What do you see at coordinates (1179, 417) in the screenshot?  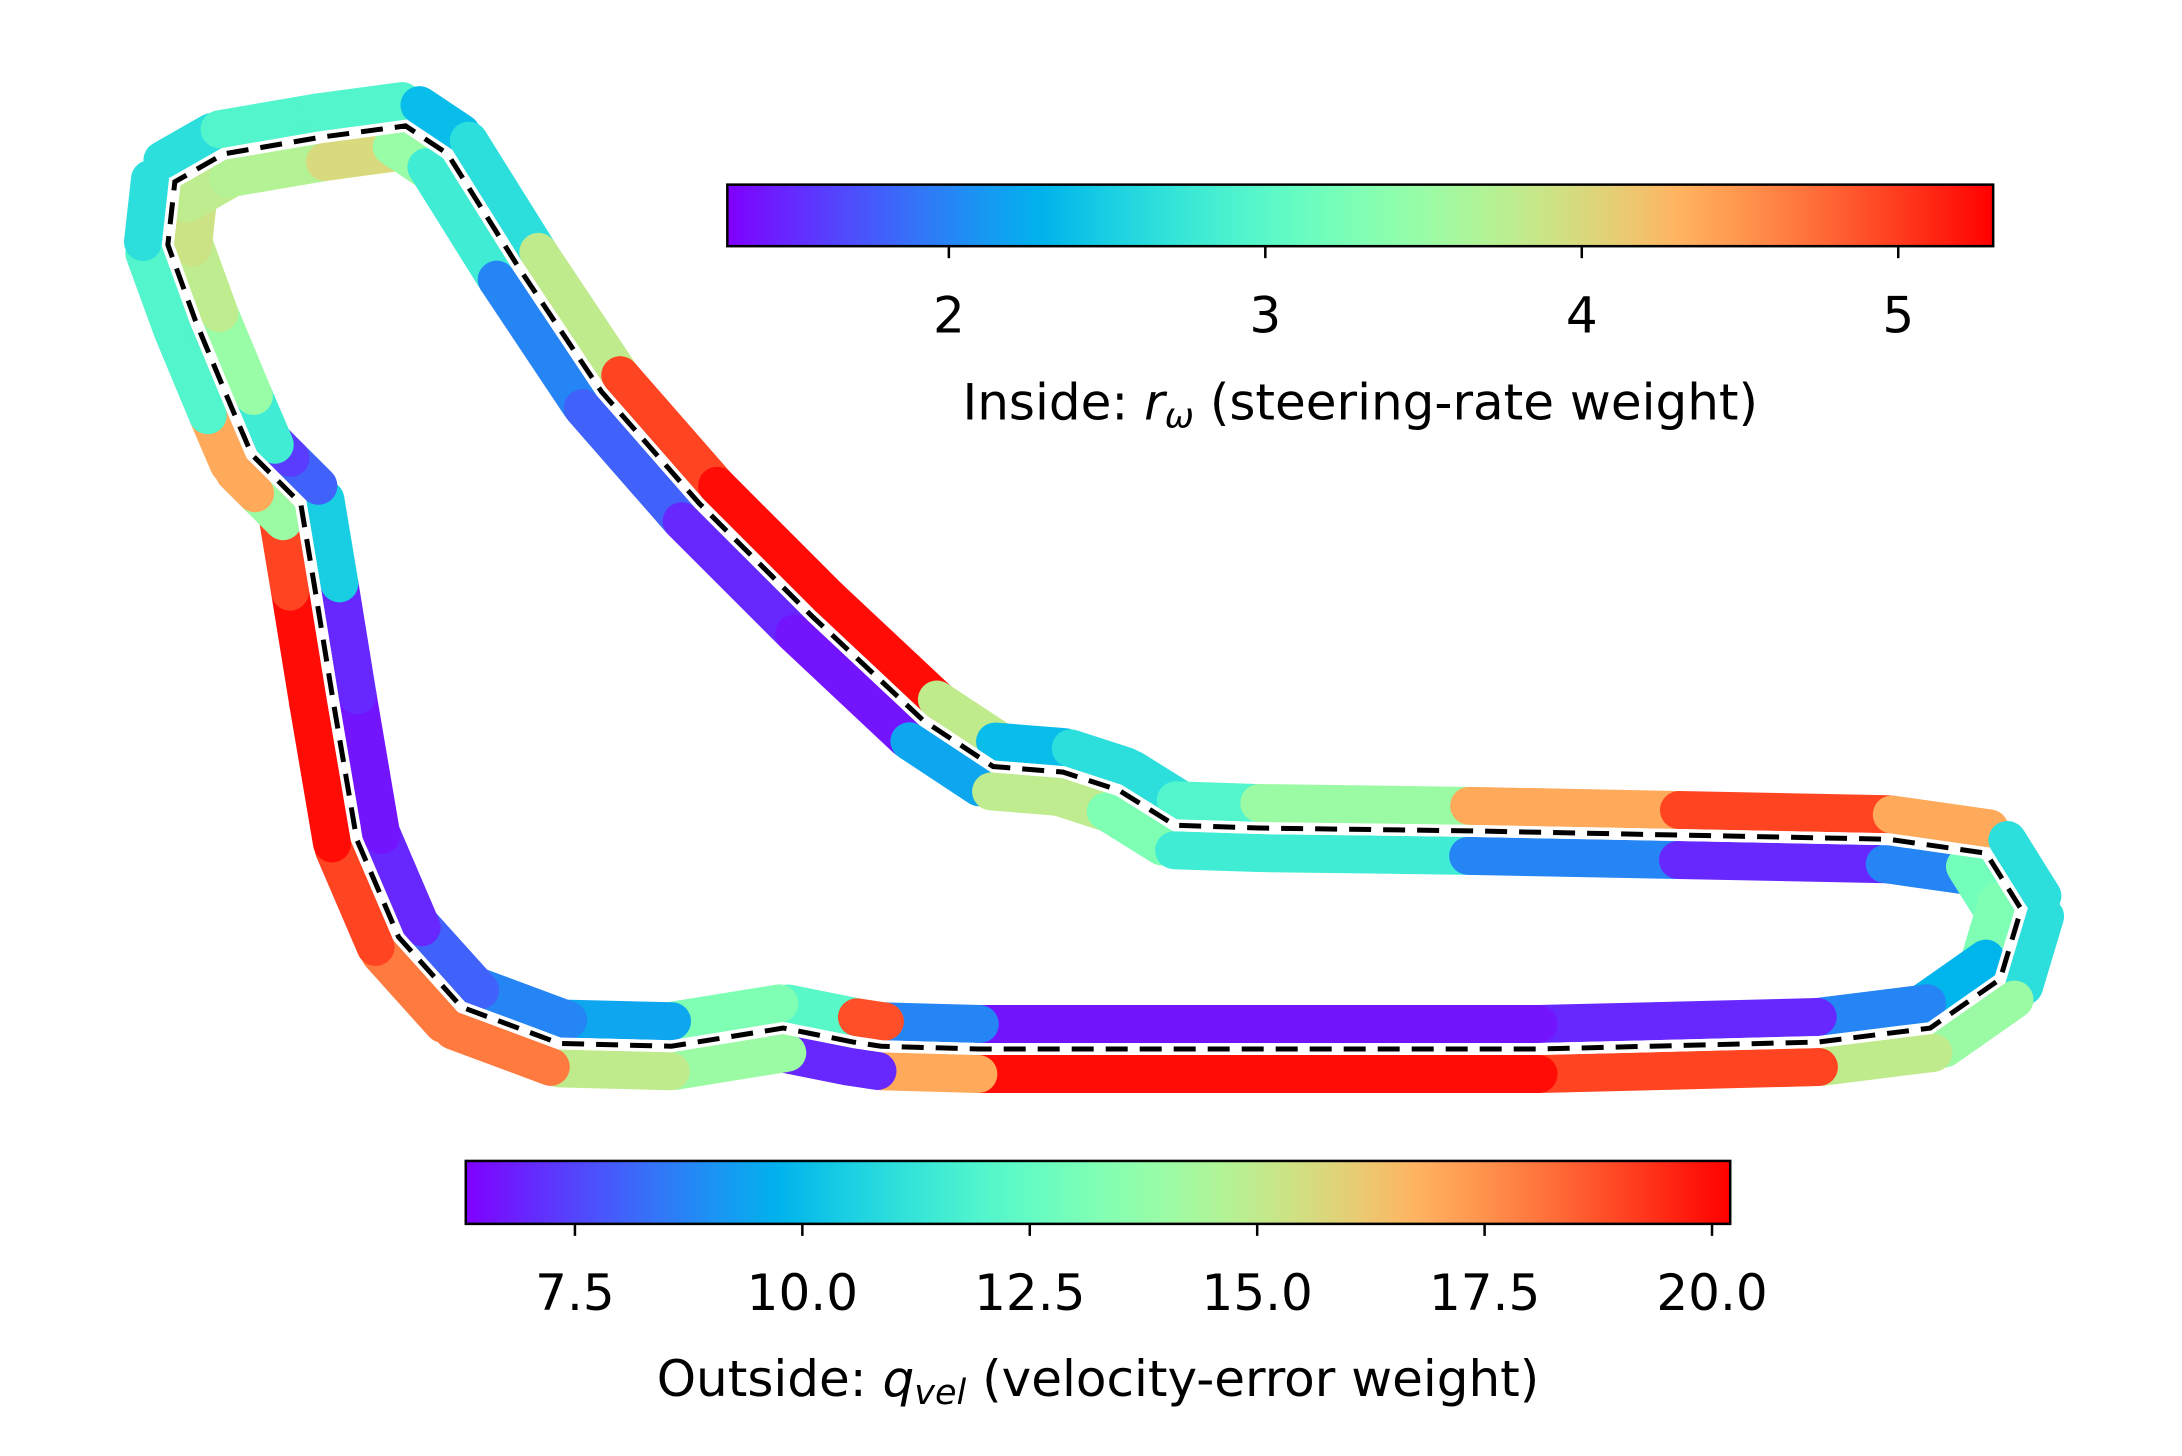 I see `label-subscript: ω` at bounding box center [1179, 417].